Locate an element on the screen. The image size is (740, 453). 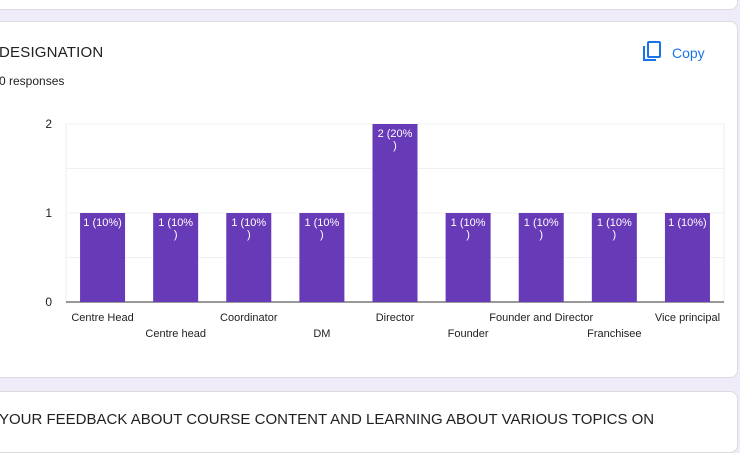
y-tick-label: 2 is located at coordinates (48, 124).